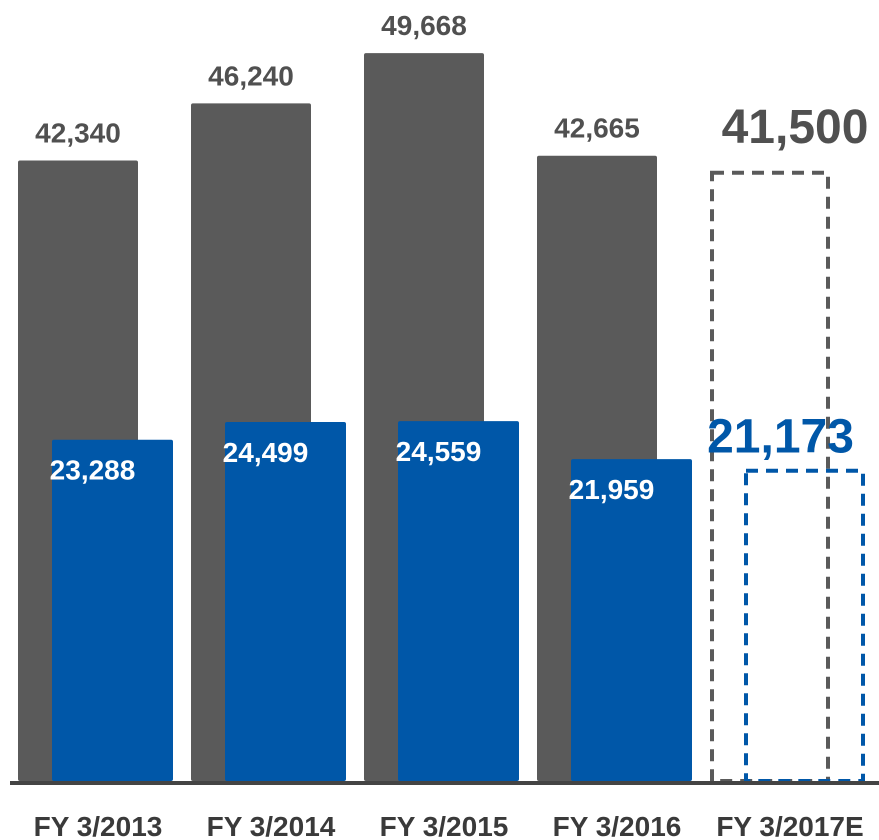 The height and width of the screenshot is (840, 879). What do you see at coordinates (98, 825) in the screenshot?
I see `x-tick-label-0: FY 3/2013` at bounding box center [98, 825].